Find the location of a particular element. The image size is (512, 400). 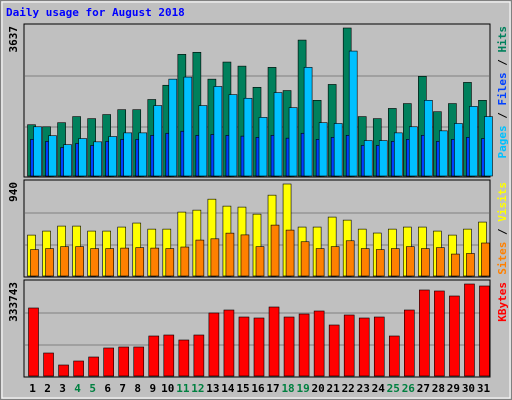

legend: Sites / Visits is located at coordinates (502, 228).